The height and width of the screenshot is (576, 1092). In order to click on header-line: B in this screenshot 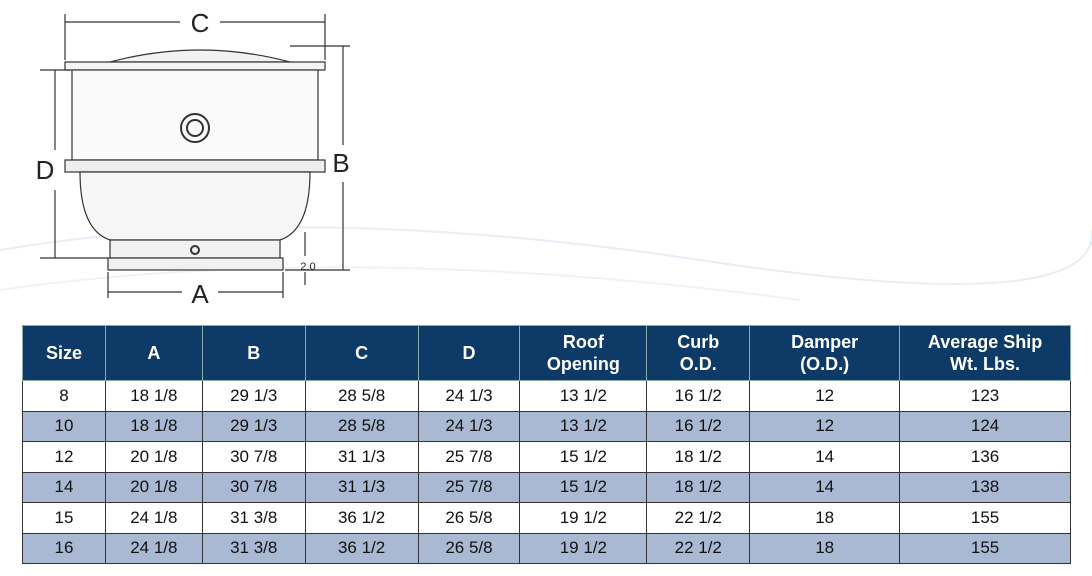, I will do `click(254, 353)`.